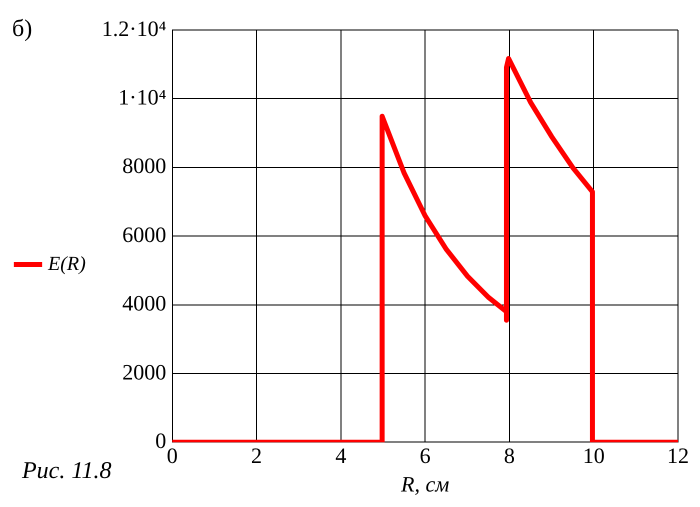 The image size is (700, 507). I want to click on y-tick-label: 2000, so click(144, 371).